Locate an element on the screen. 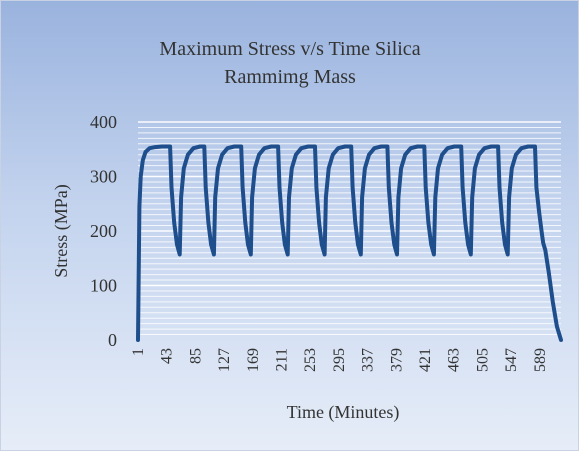 The image size is (579, 452). x-tick-label: 547 is located at coordinates (511, 360).